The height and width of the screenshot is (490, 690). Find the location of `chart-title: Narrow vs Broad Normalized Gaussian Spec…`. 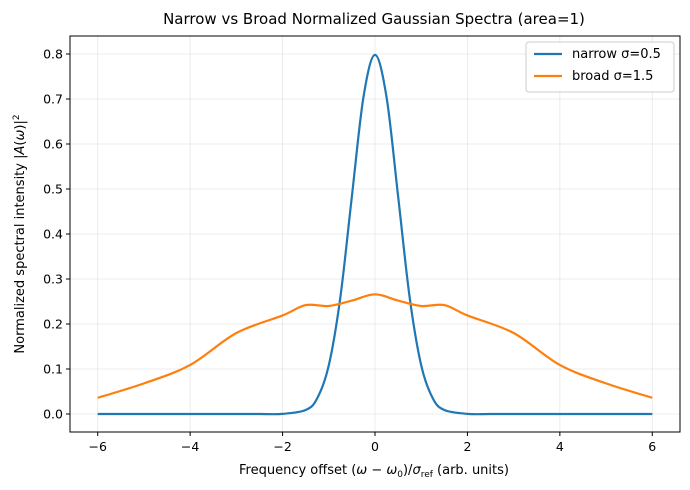

chart-title: Narrow vs Broad Normalized Gaussian Spec… is located at coordinates (374, 19).